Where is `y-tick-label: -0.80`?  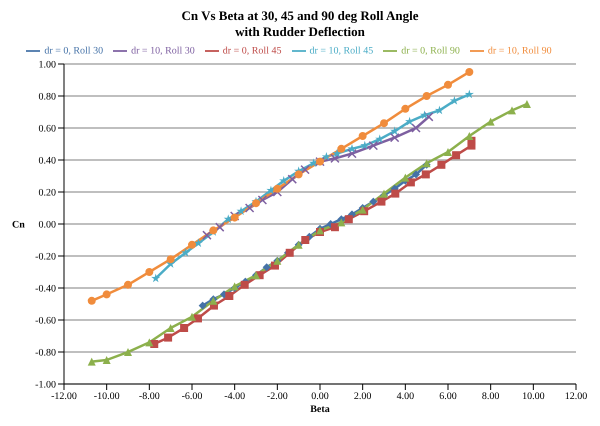
y-tick-label: -0.80 is located at coordinates (45, 353).